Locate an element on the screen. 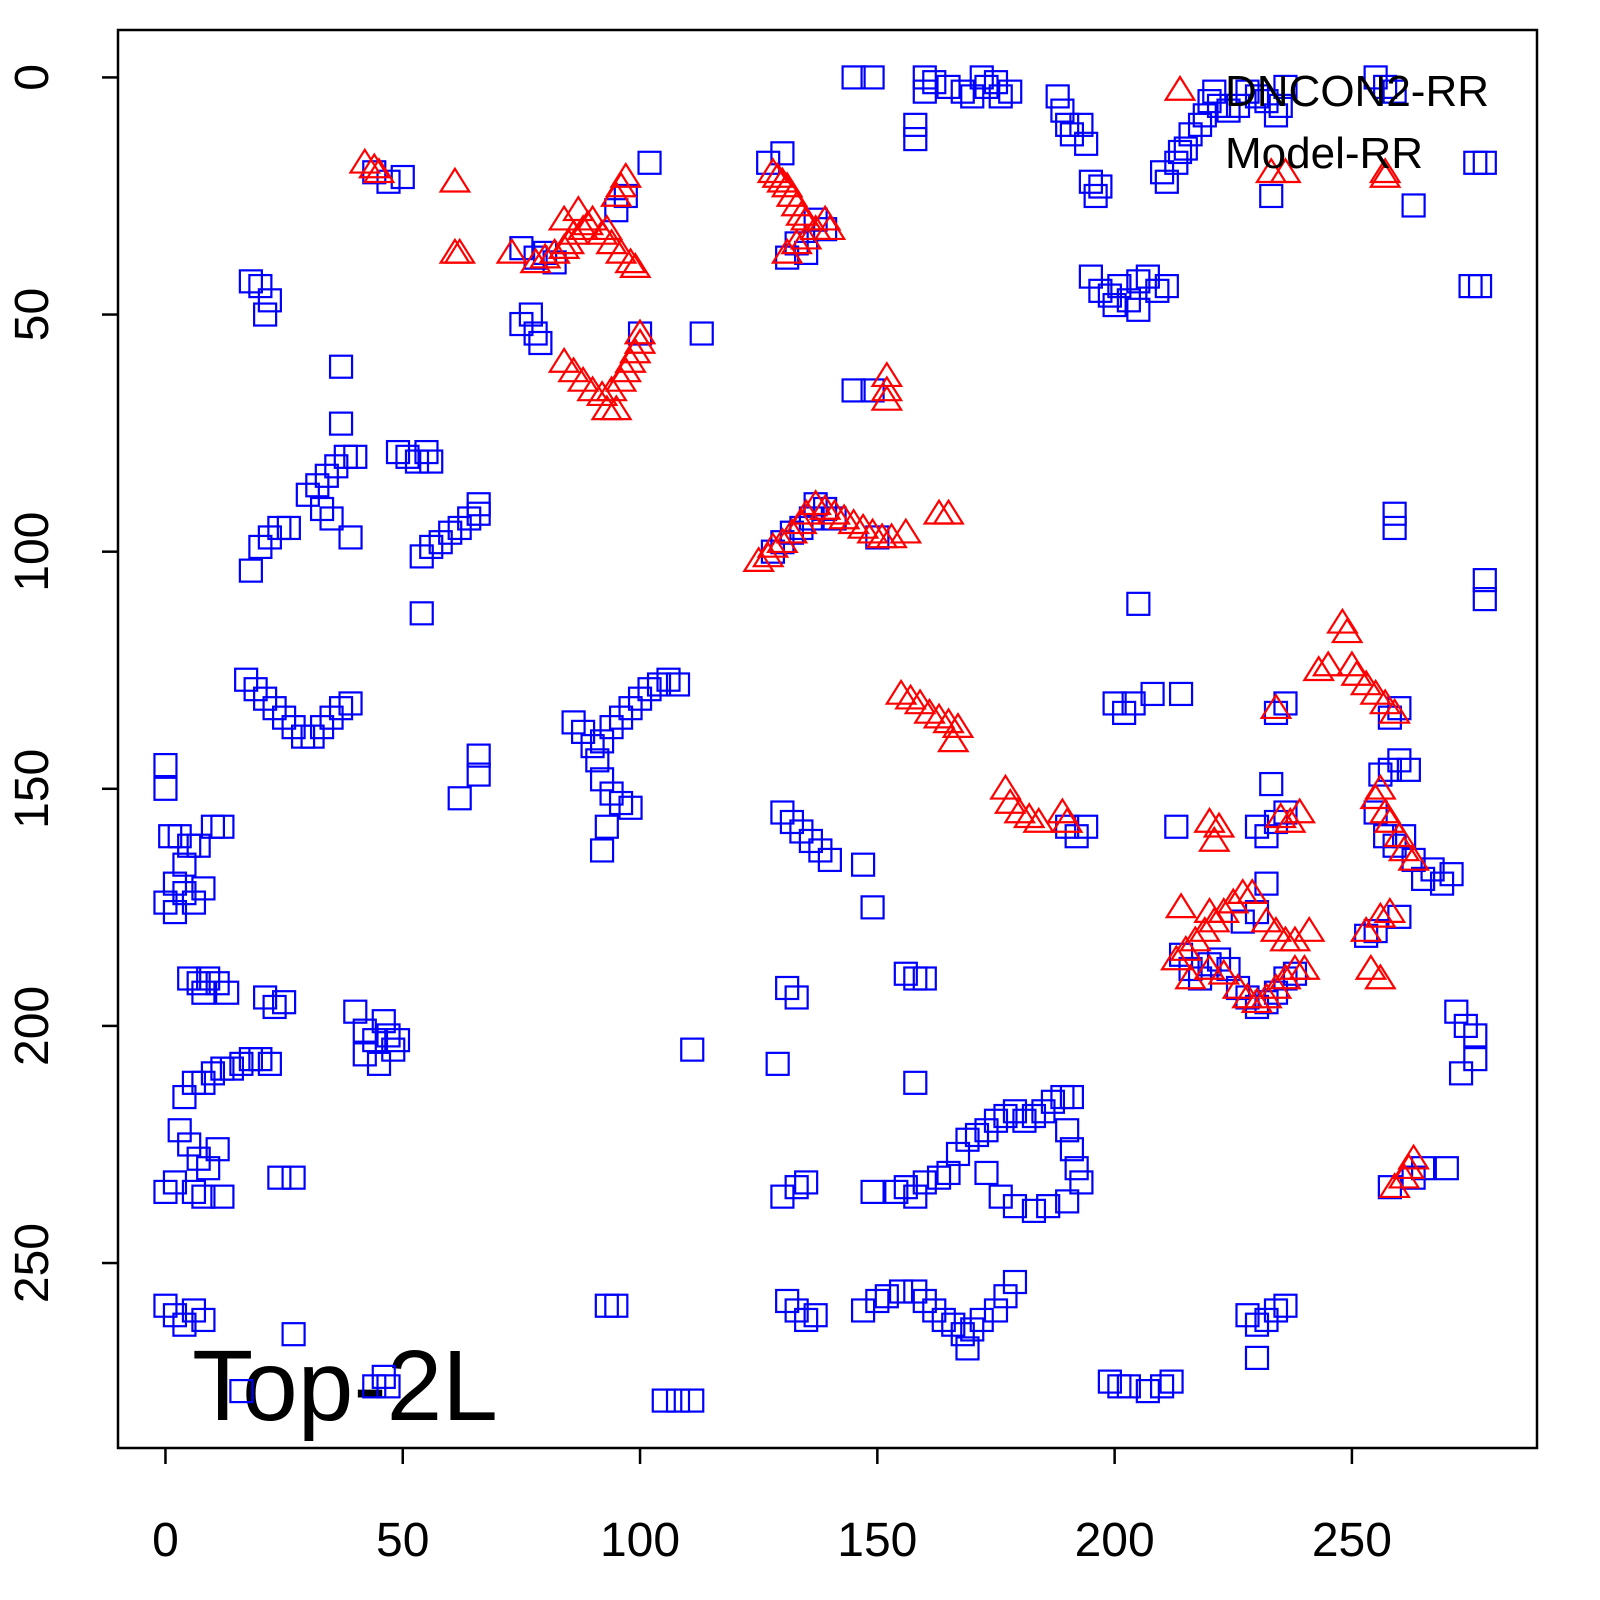 The height and width of the screenshot is (1600, 1600). y-tick-label: 250 is located at coordinates (32, 1263).